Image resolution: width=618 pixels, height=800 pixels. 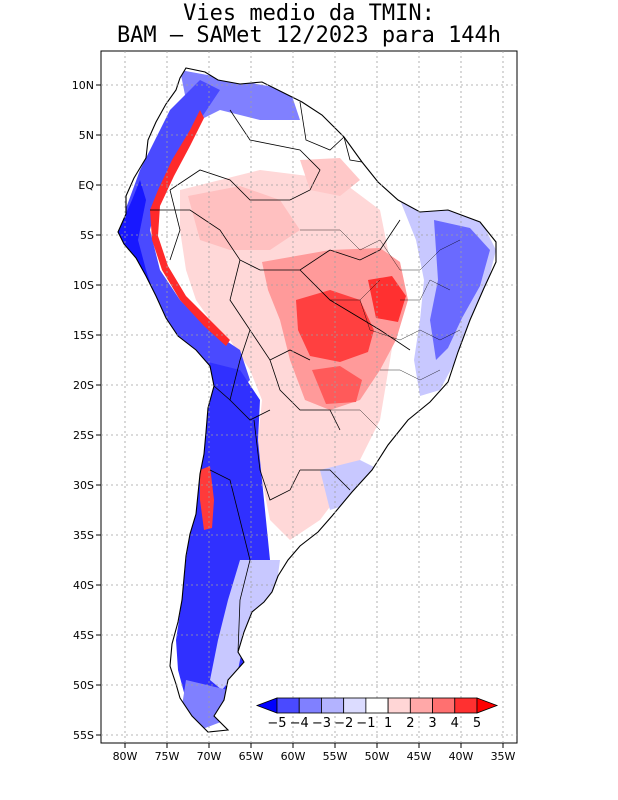 I want to click on lat-label: 40S, so click(x=83, y=585).